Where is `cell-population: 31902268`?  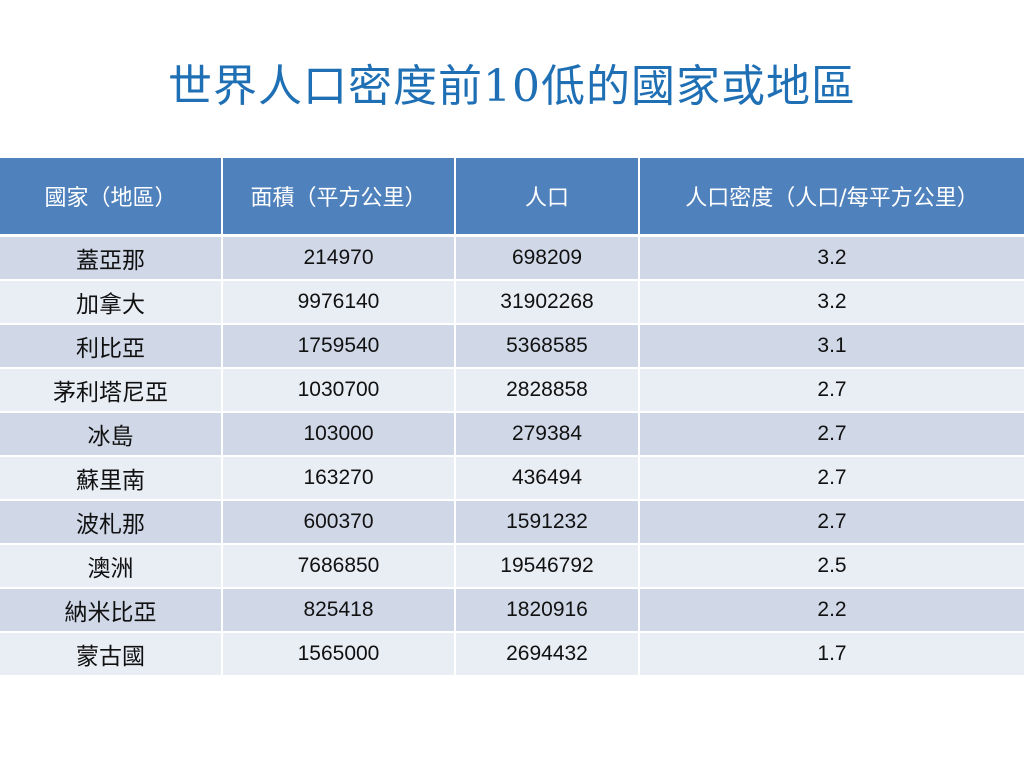 cell-population: 31902268 is located at coordinates (548, 303).